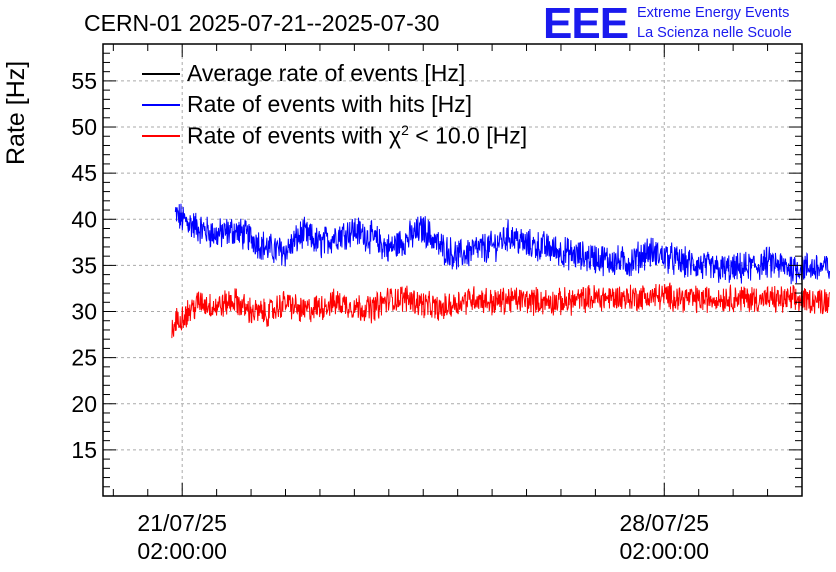 This screenshot has width=836, height=572. Describe the element at coordinates (405, 129) in the screenshot. I see `chi-square-superscript: 2` at that location.